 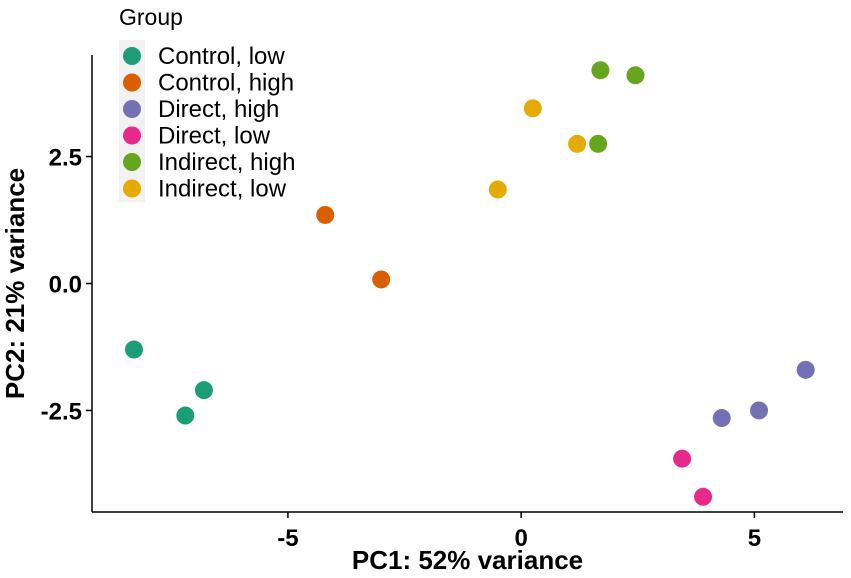 What do you see at coordinates (65, 285) in the screenshot?
I see `y-tick-label: 0.0` at bounding box center [65, 285].